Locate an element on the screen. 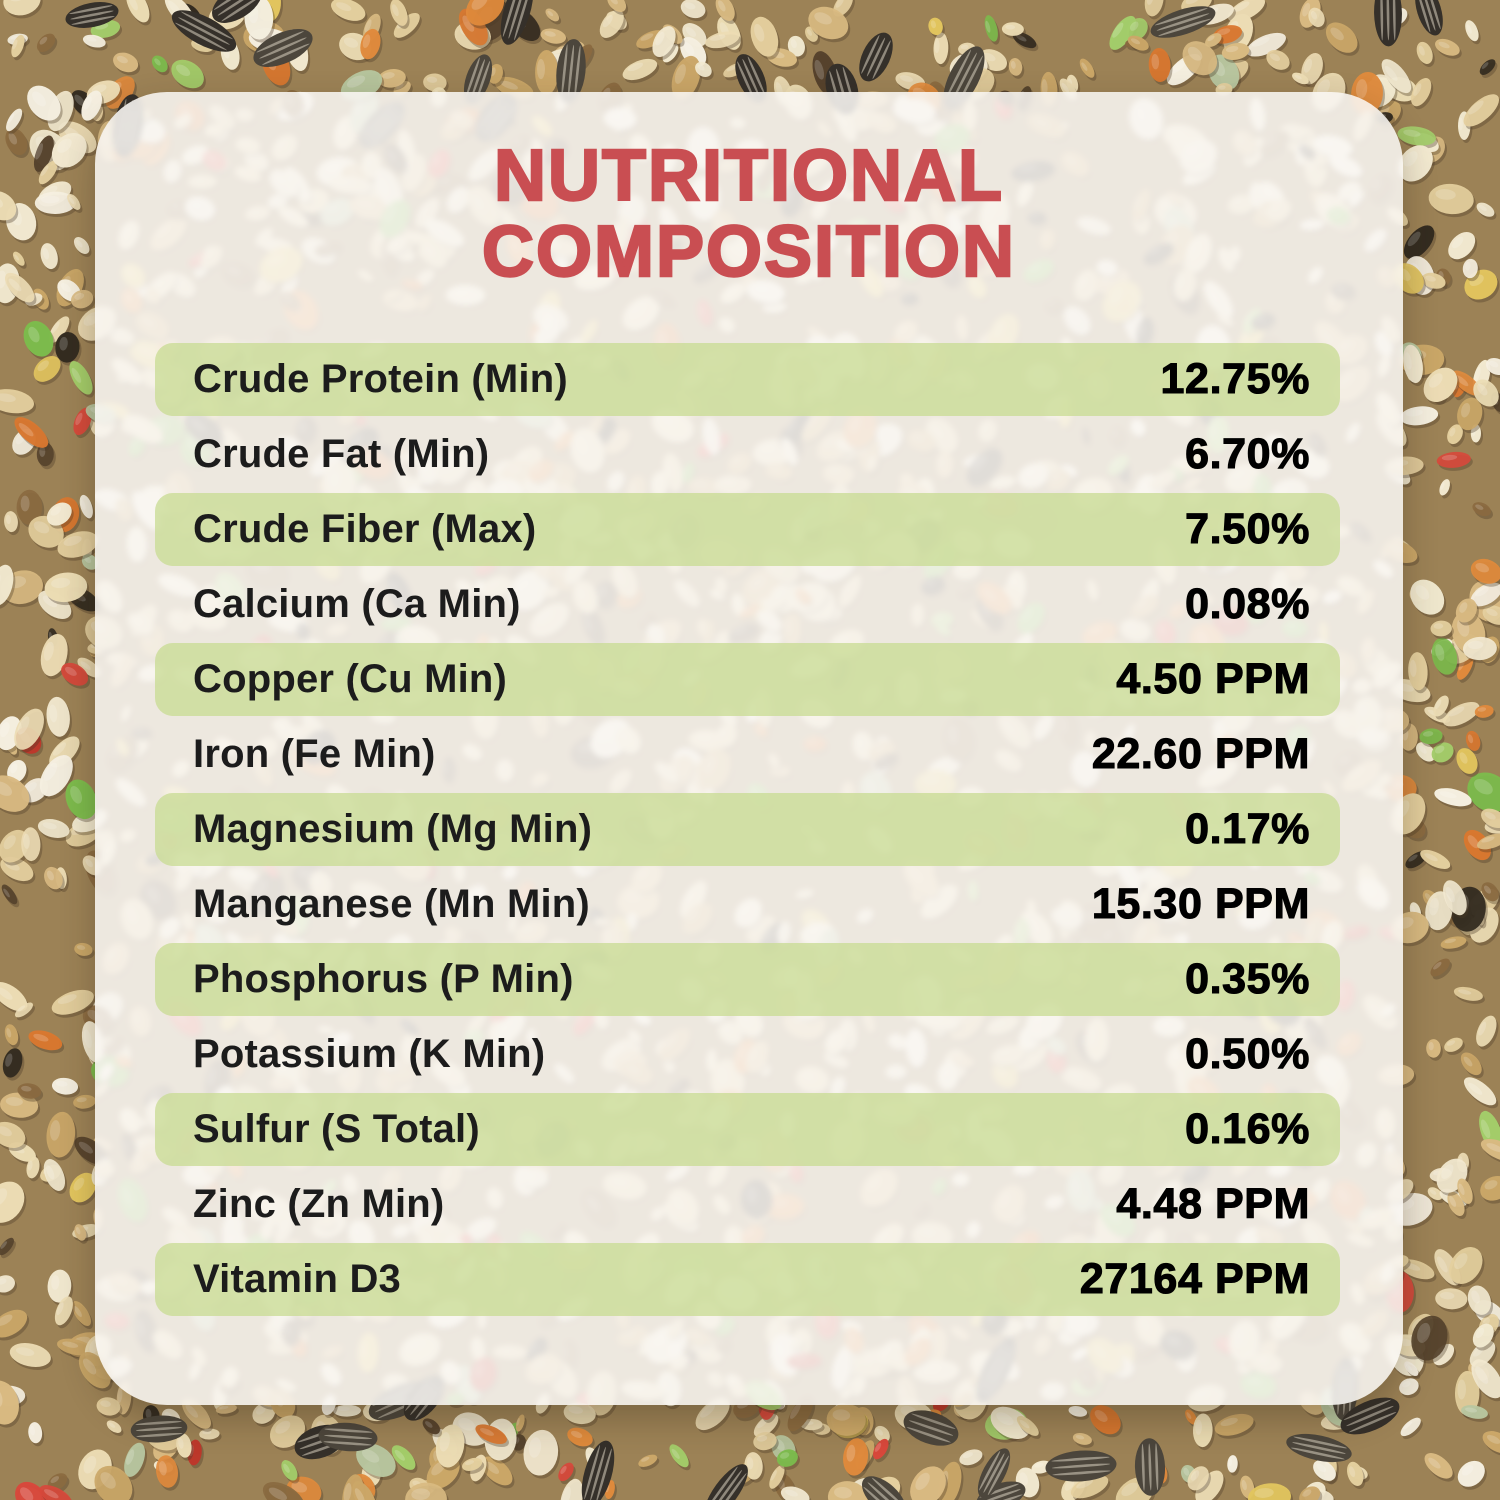 This screenshot has width=1500, height=1500. nutrient-label: Copper (Cu Min) is located at coordinates (350, 679).